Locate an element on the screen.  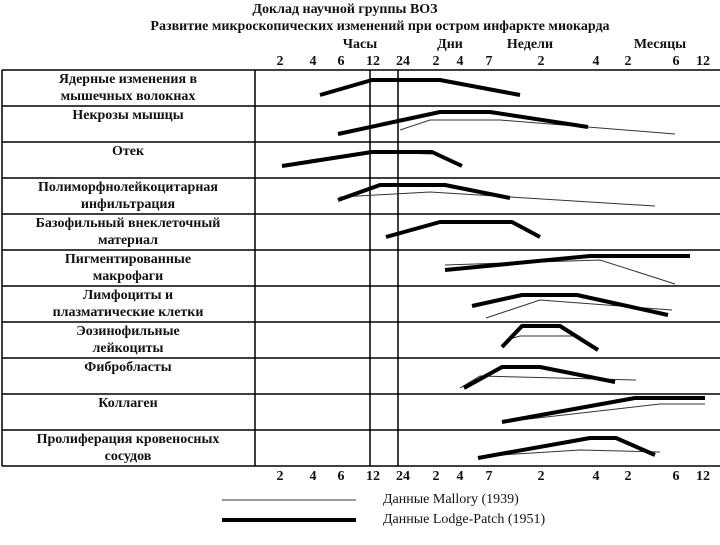
row-label: Некрозы мышцы is located at coordinates (127, 115).